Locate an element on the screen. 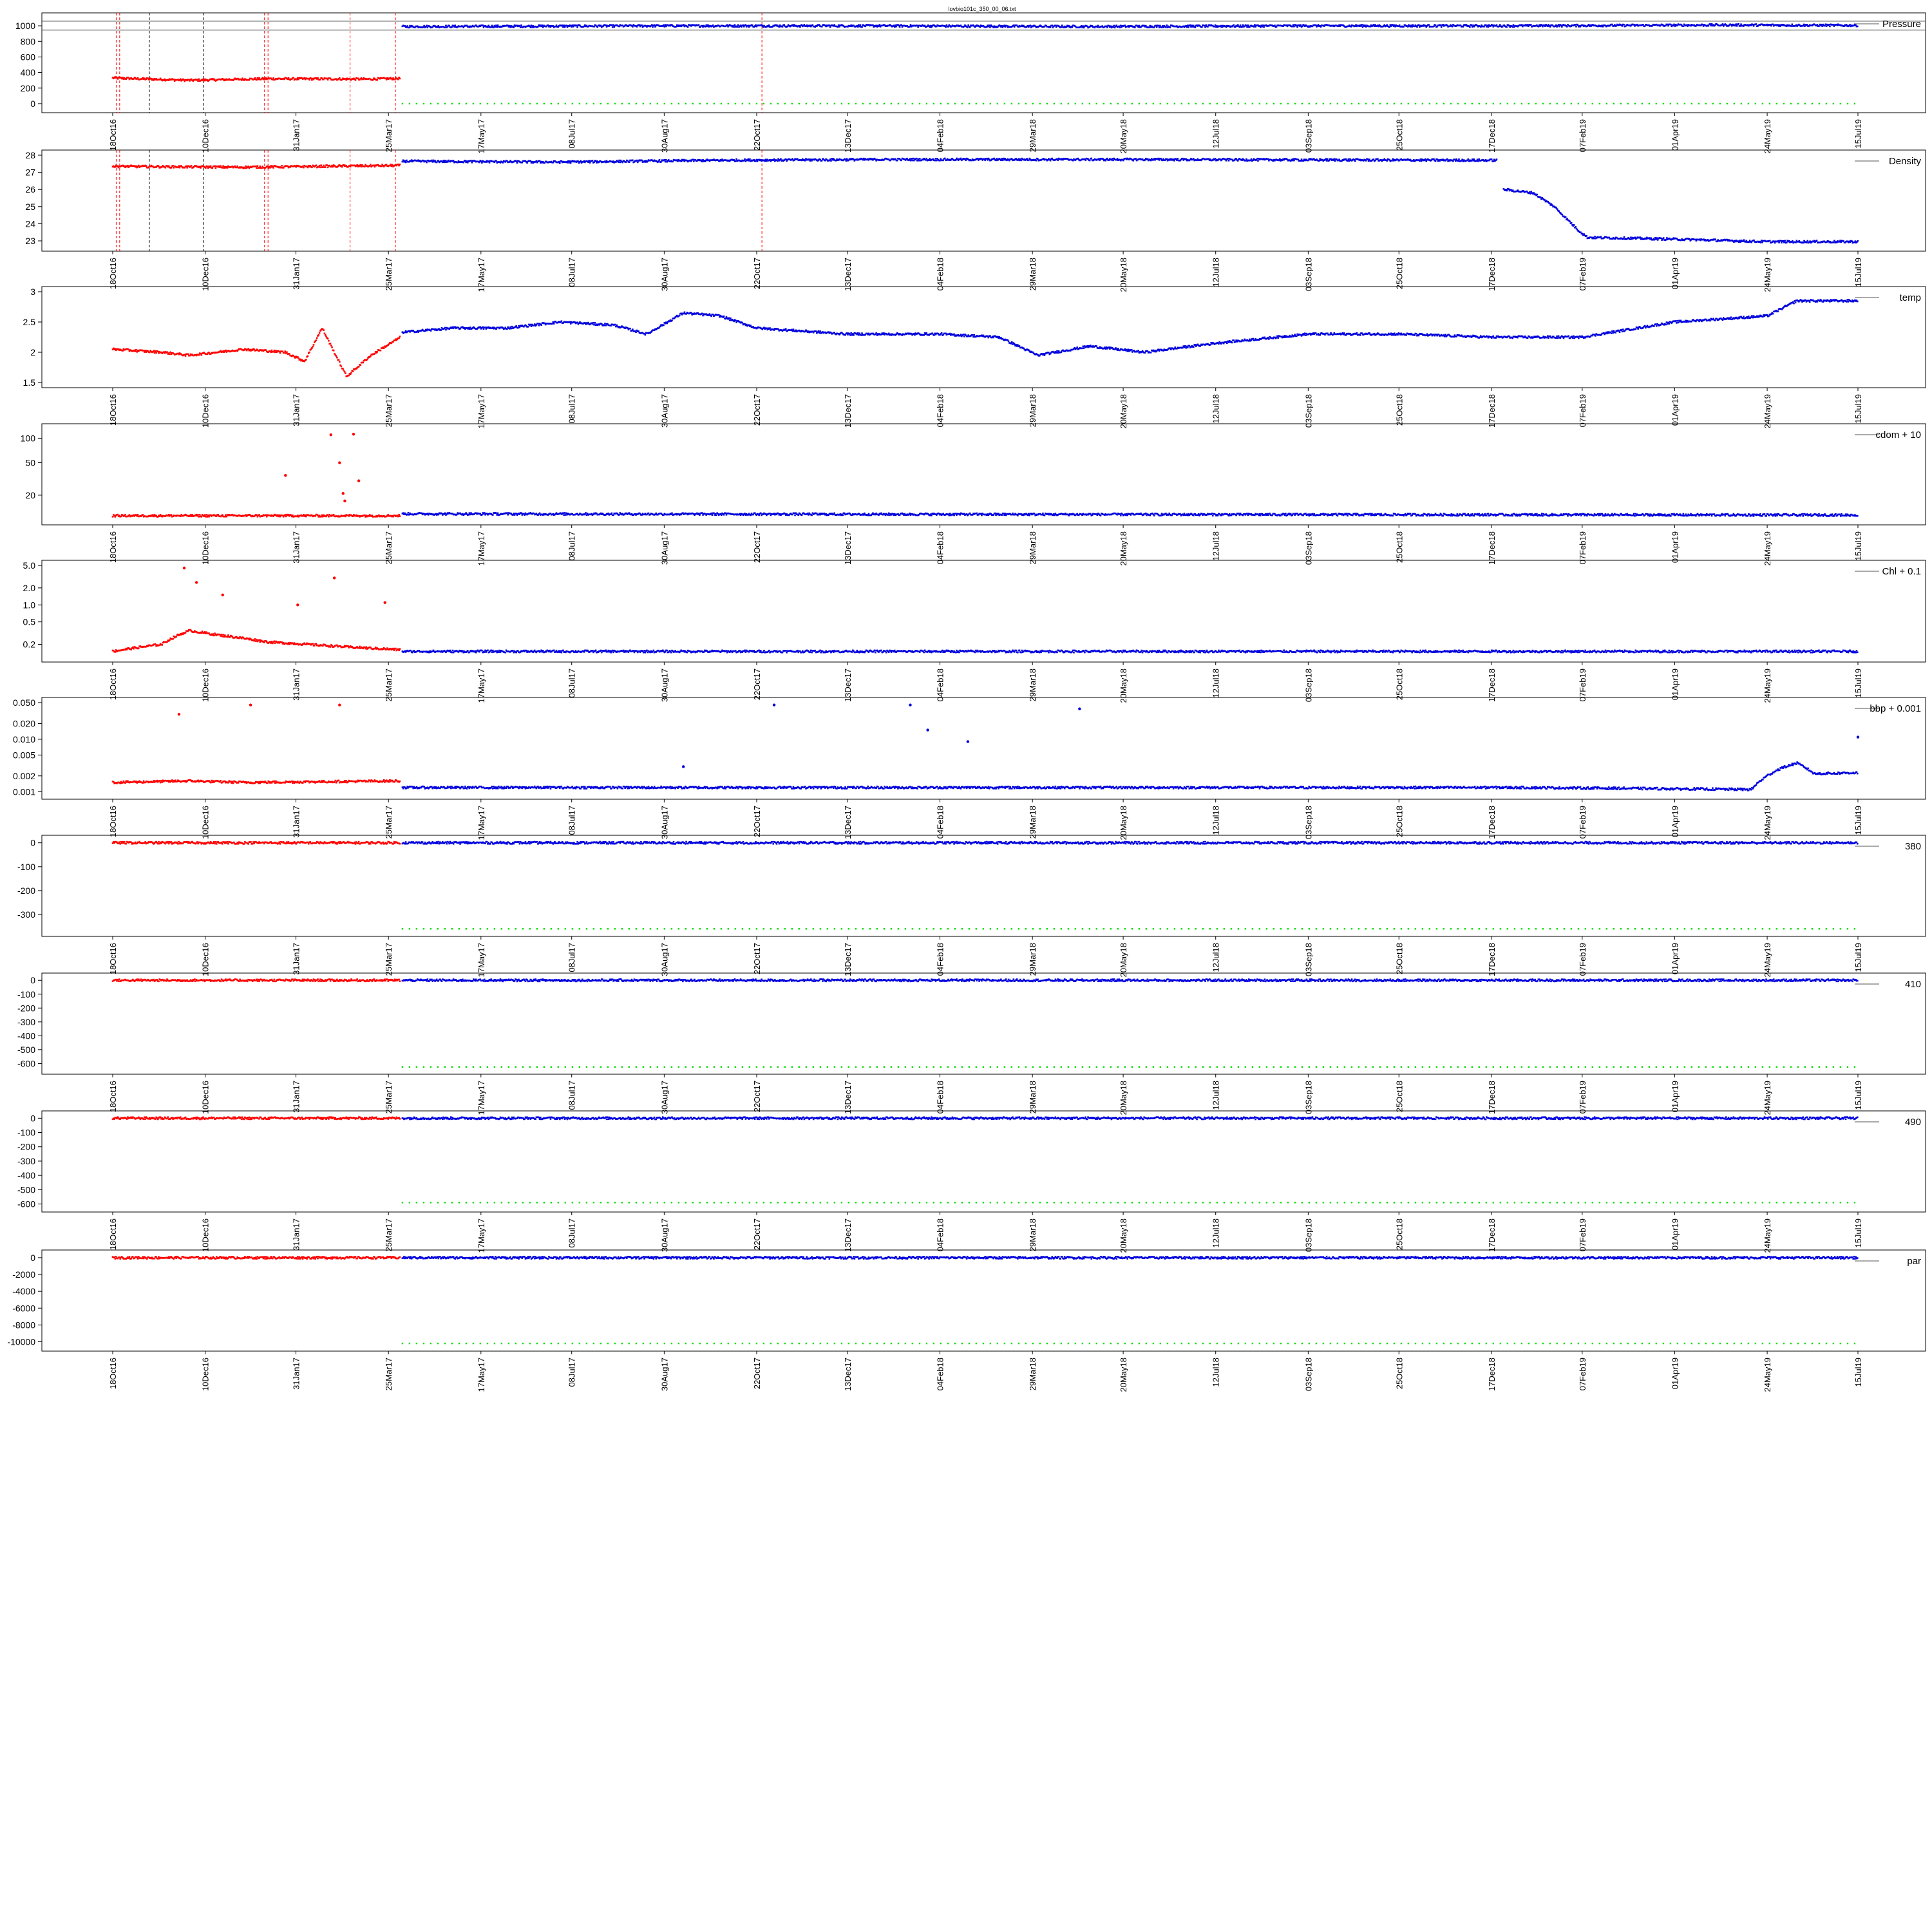 The image size is (1932, 1932). y-tick-label: 28 is located at coordinates (30, 155).